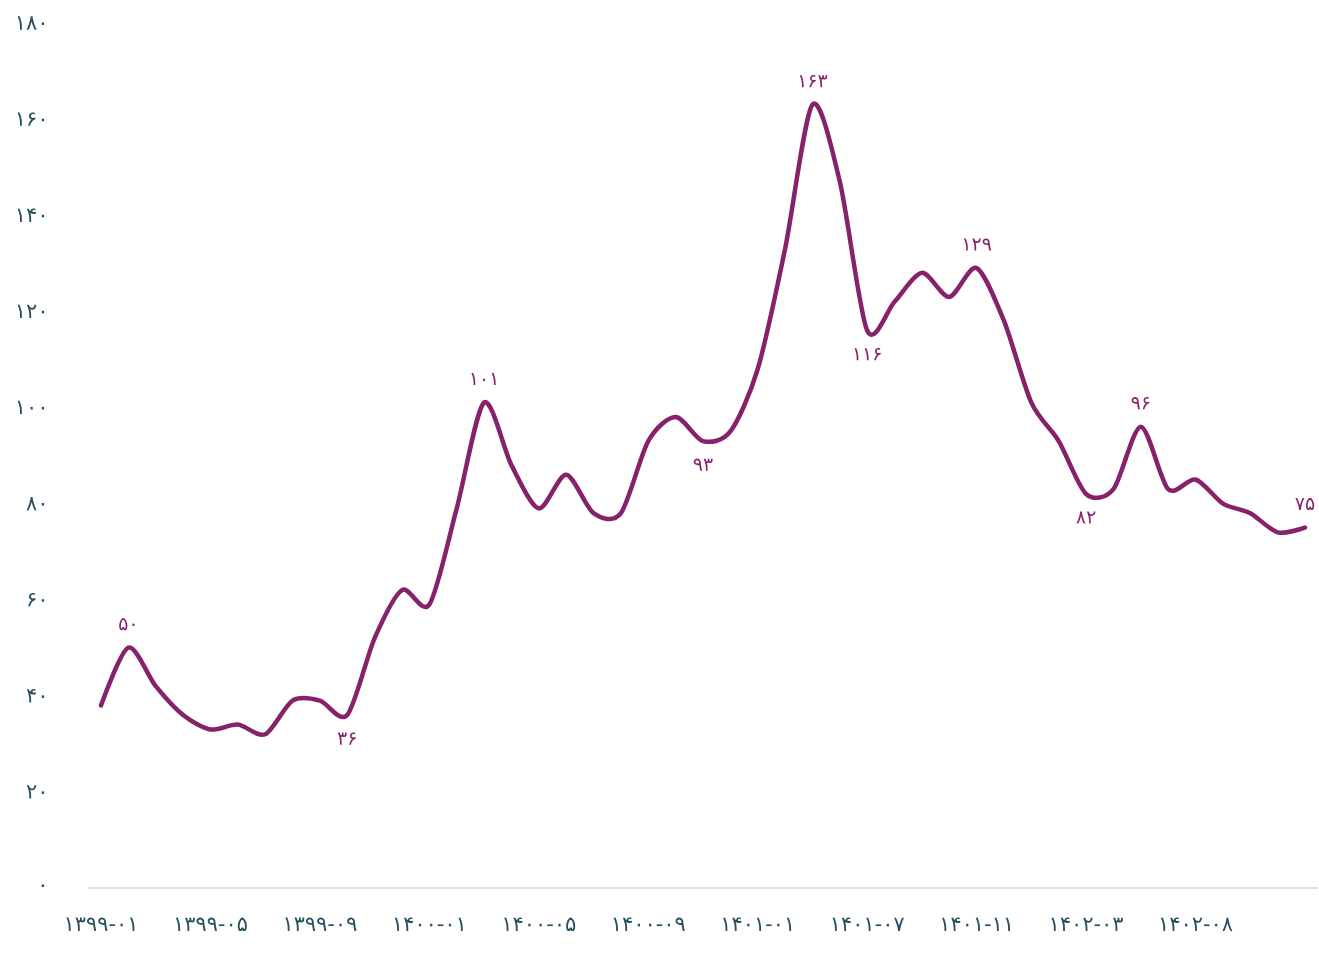 The height and width of the screenshot is (963, 1319). What do you see at coordinates (321, 924) in the screenshot?
I see `x-tick-label: ۱۳۹۹-۰۹` at bounding box center [321, 924].